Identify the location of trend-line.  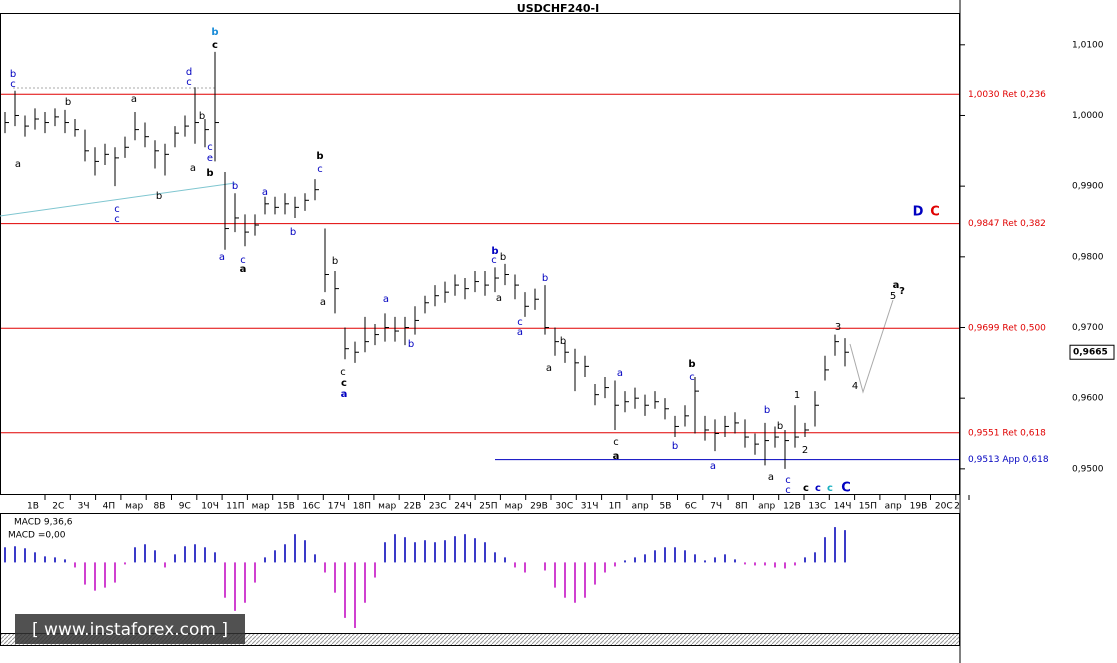
(118, 199).